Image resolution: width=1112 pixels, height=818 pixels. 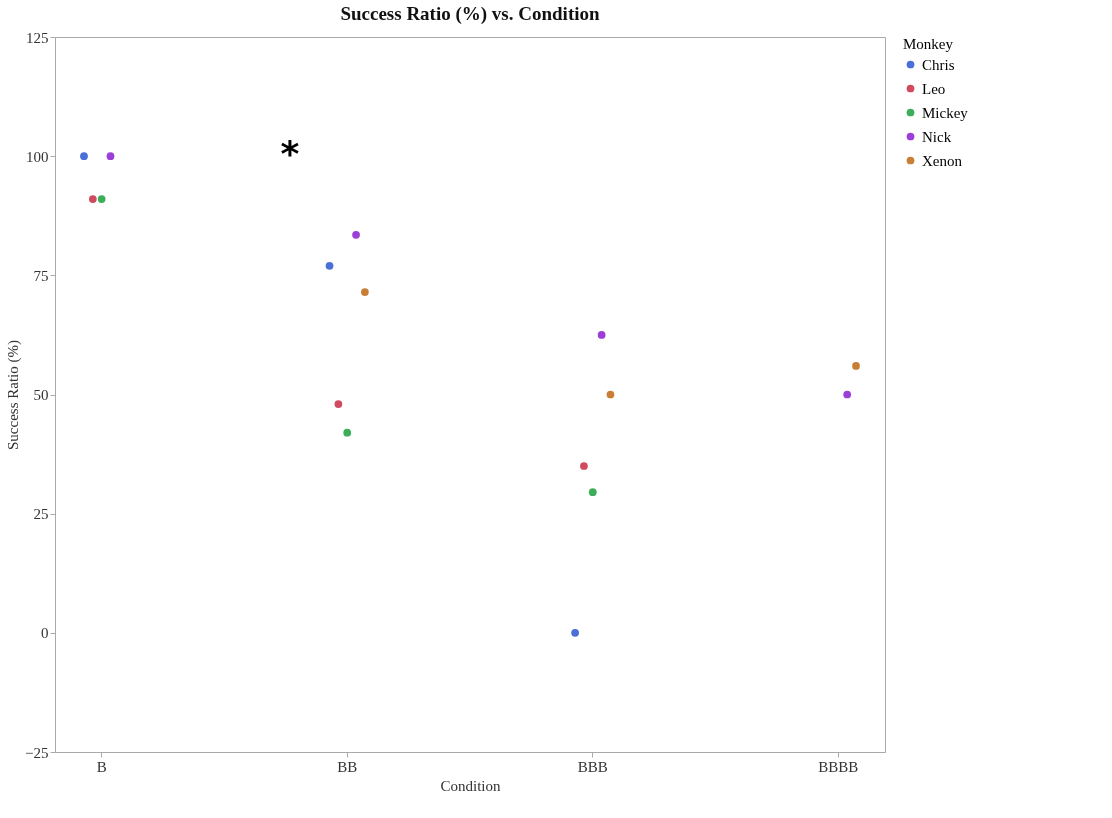 I want to click on chart-title: Success Ratio (%) vs. Condition, so click(x=470, y=14).